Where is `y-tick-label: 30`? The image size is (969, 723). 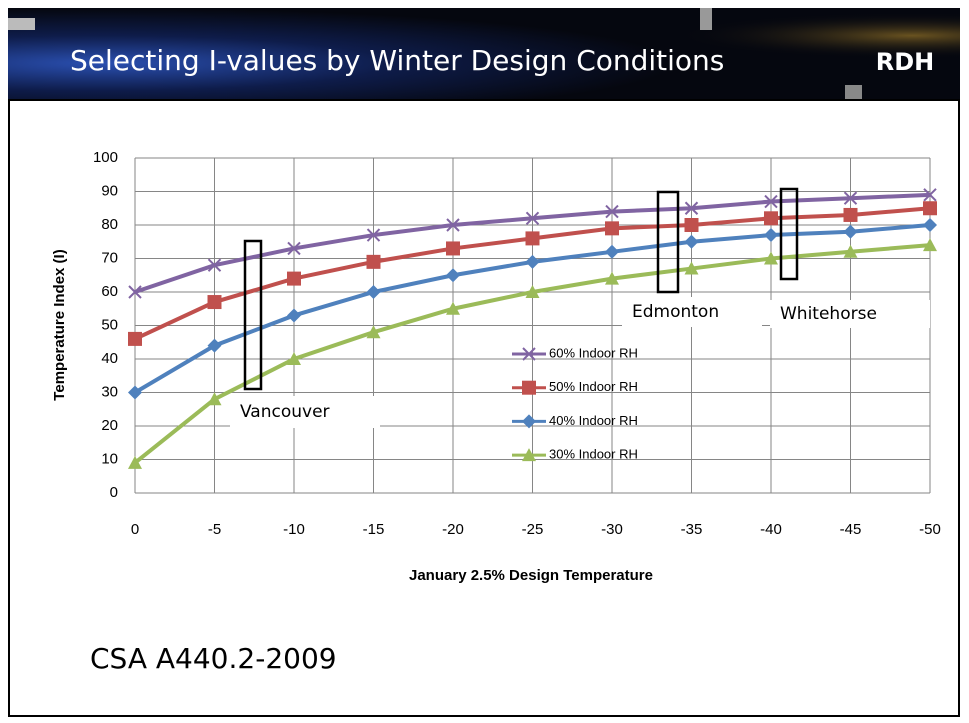 y-tick-label: 30 is located at coordinates (109, 391).